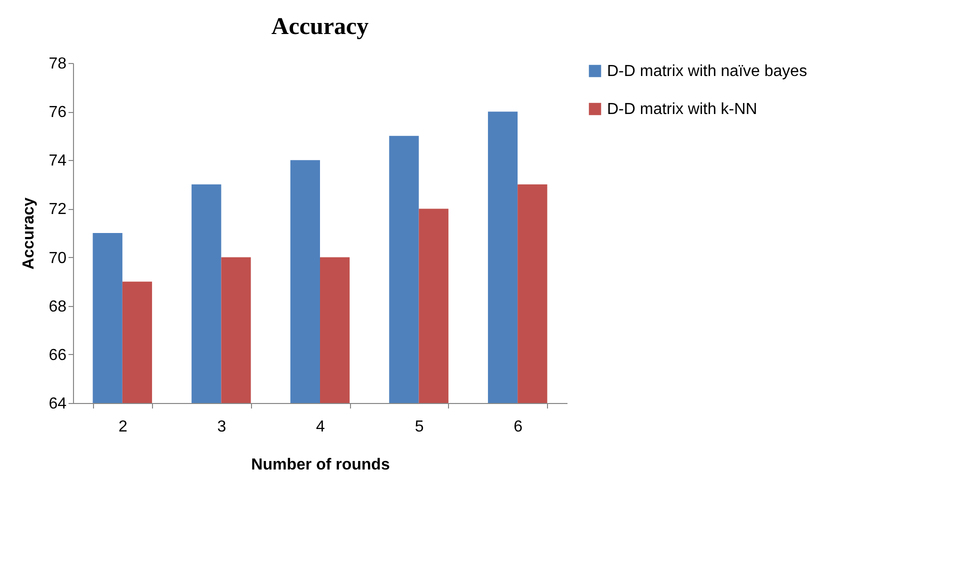  I want to click on x-tick-label: 3, so click(221, 427).